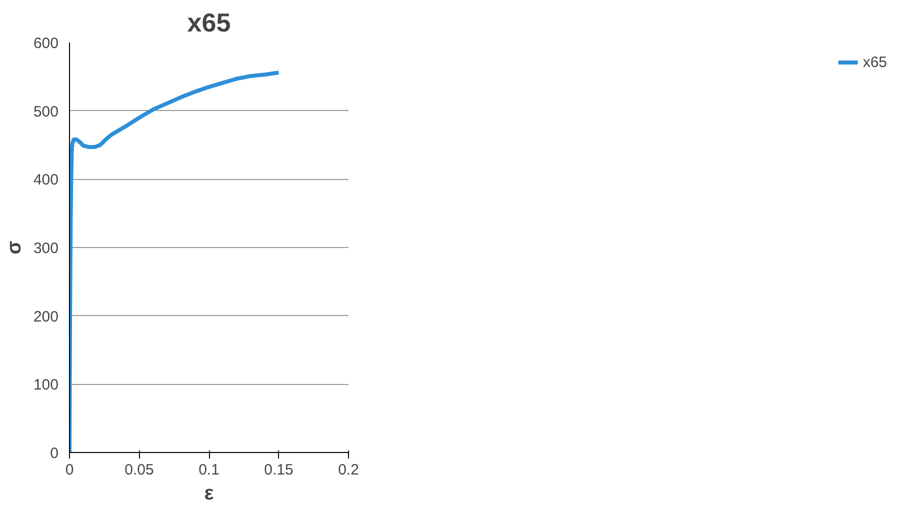 This screenshot has width=897, height=507. What do you see at coordinates (54, 453) in the screenshot?
I see `y-tick-label: 0` at bounding box center [54, 453].